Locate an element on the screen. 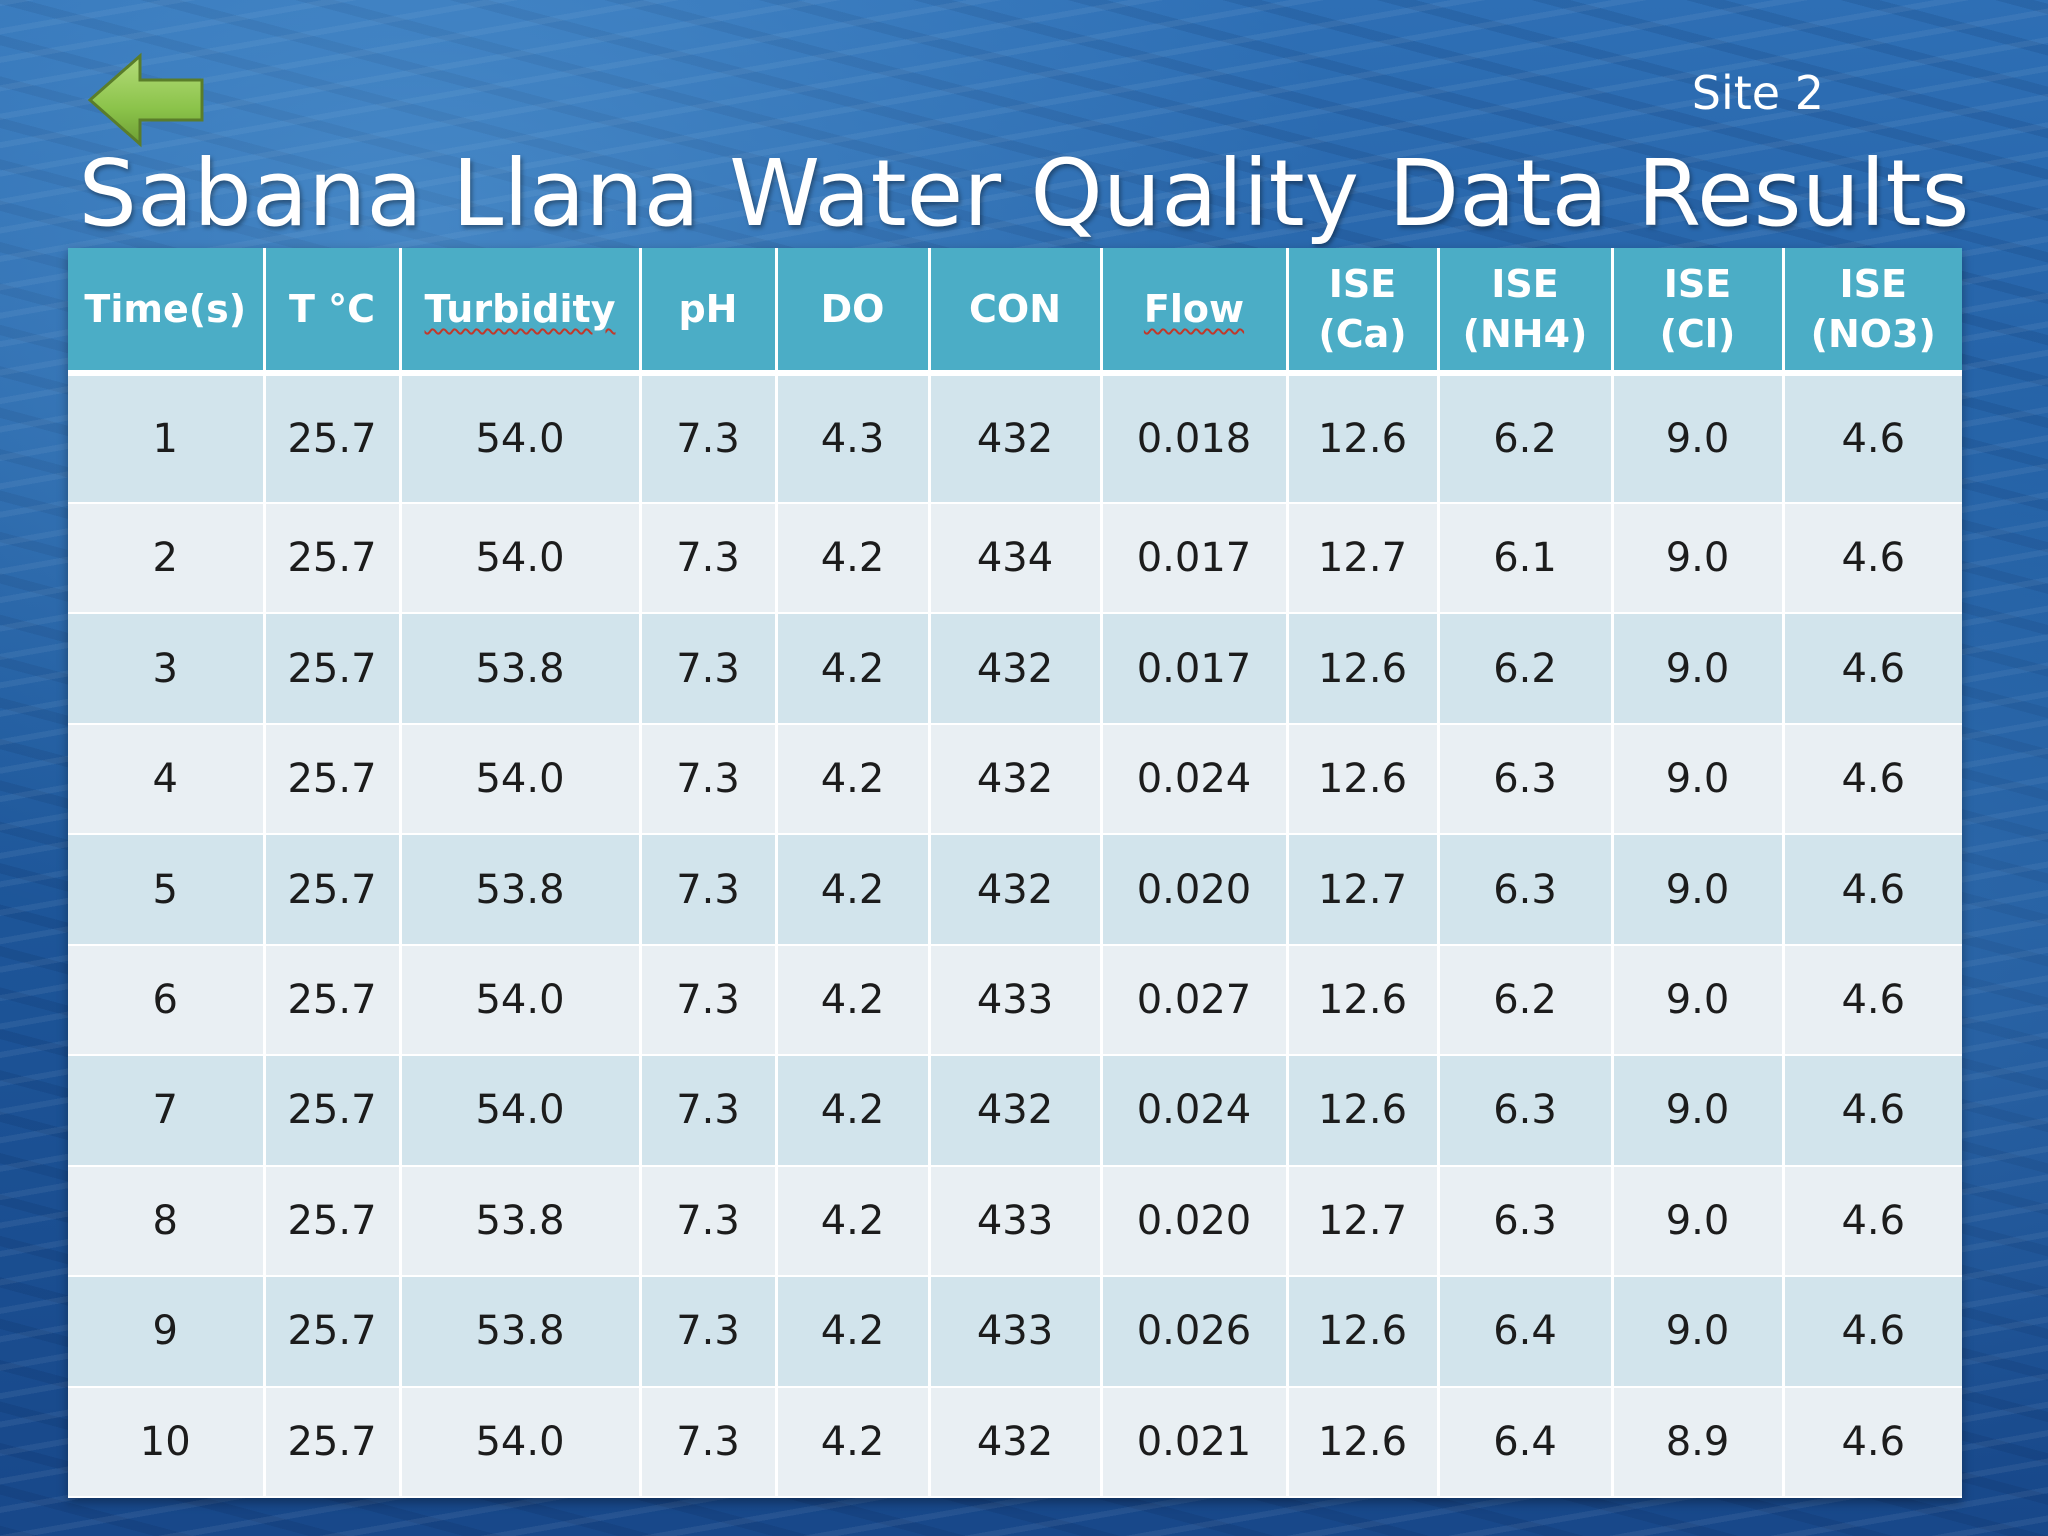 The image size is (2048, 1536). header-ise-nh4-line2: (NH4) is located at coordinates (1525, 334).